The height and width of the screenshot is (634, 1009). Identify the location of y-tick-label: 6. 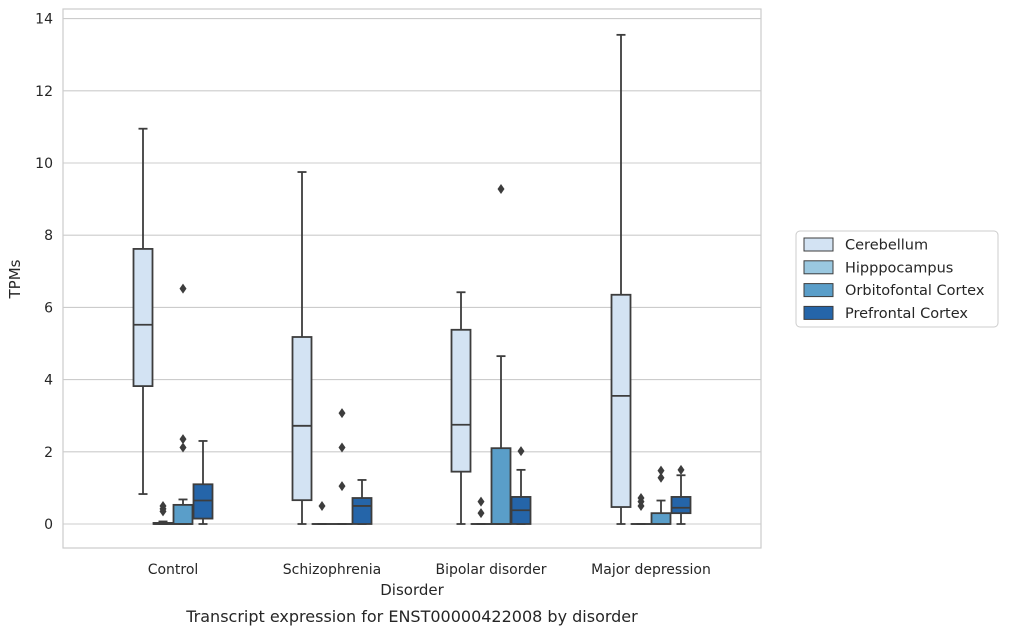
(48, 308).